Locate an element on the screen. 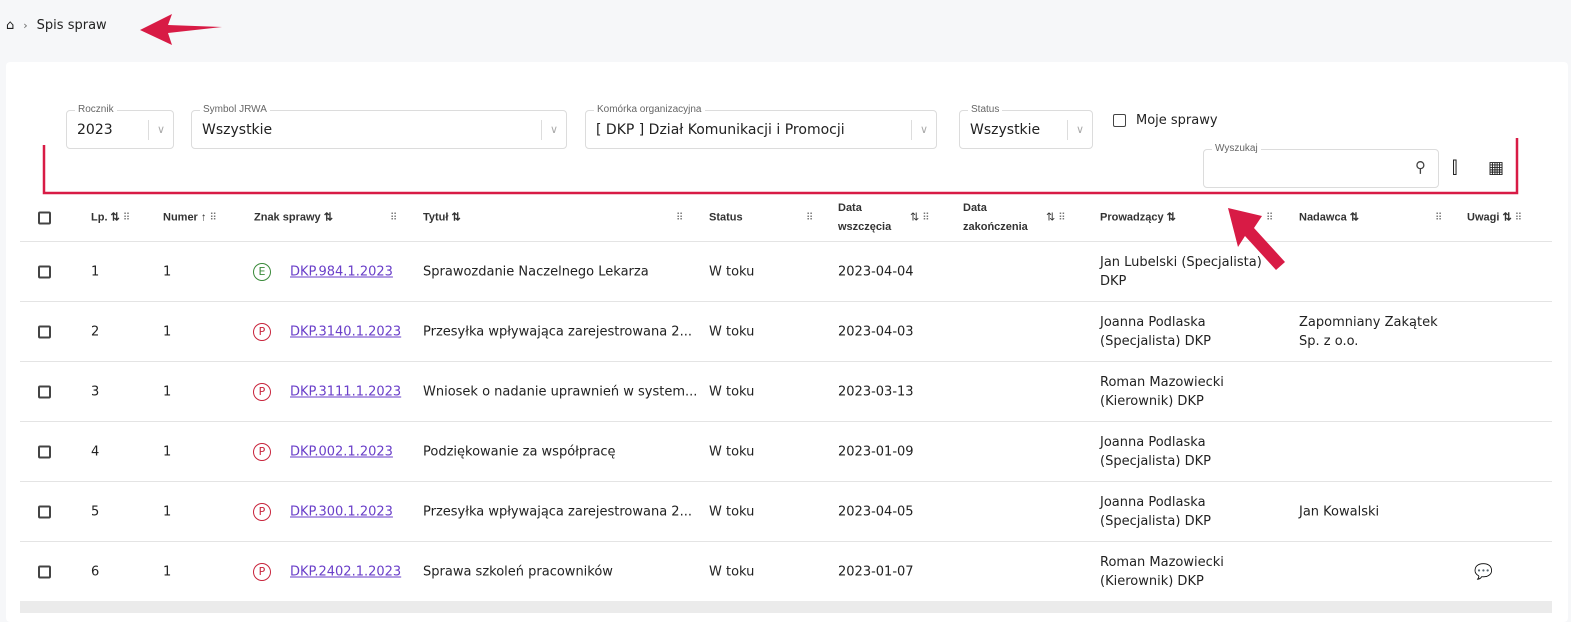 Image resolution: width=1571 pixels, height=622 pixels. cell-lp: 3 is located at coordinates (95, 391).